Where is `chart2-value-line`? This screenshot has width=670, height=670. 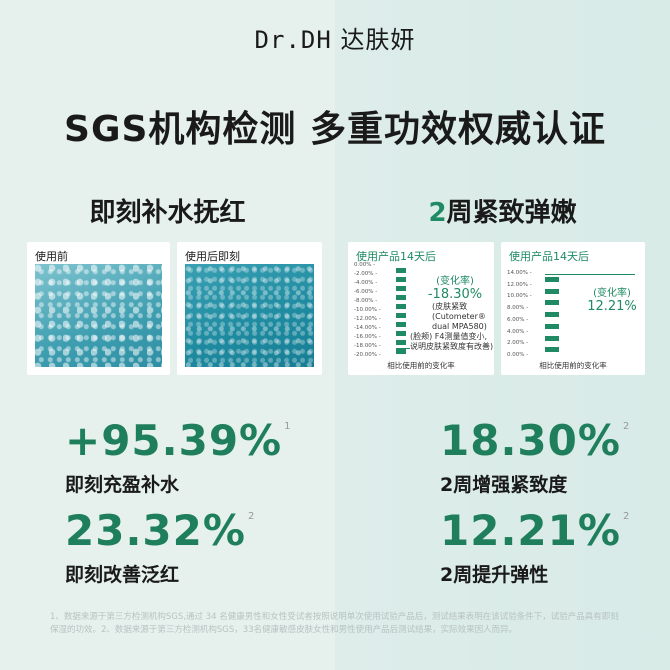
chart2-value-line is located at coordinates (590, 274).